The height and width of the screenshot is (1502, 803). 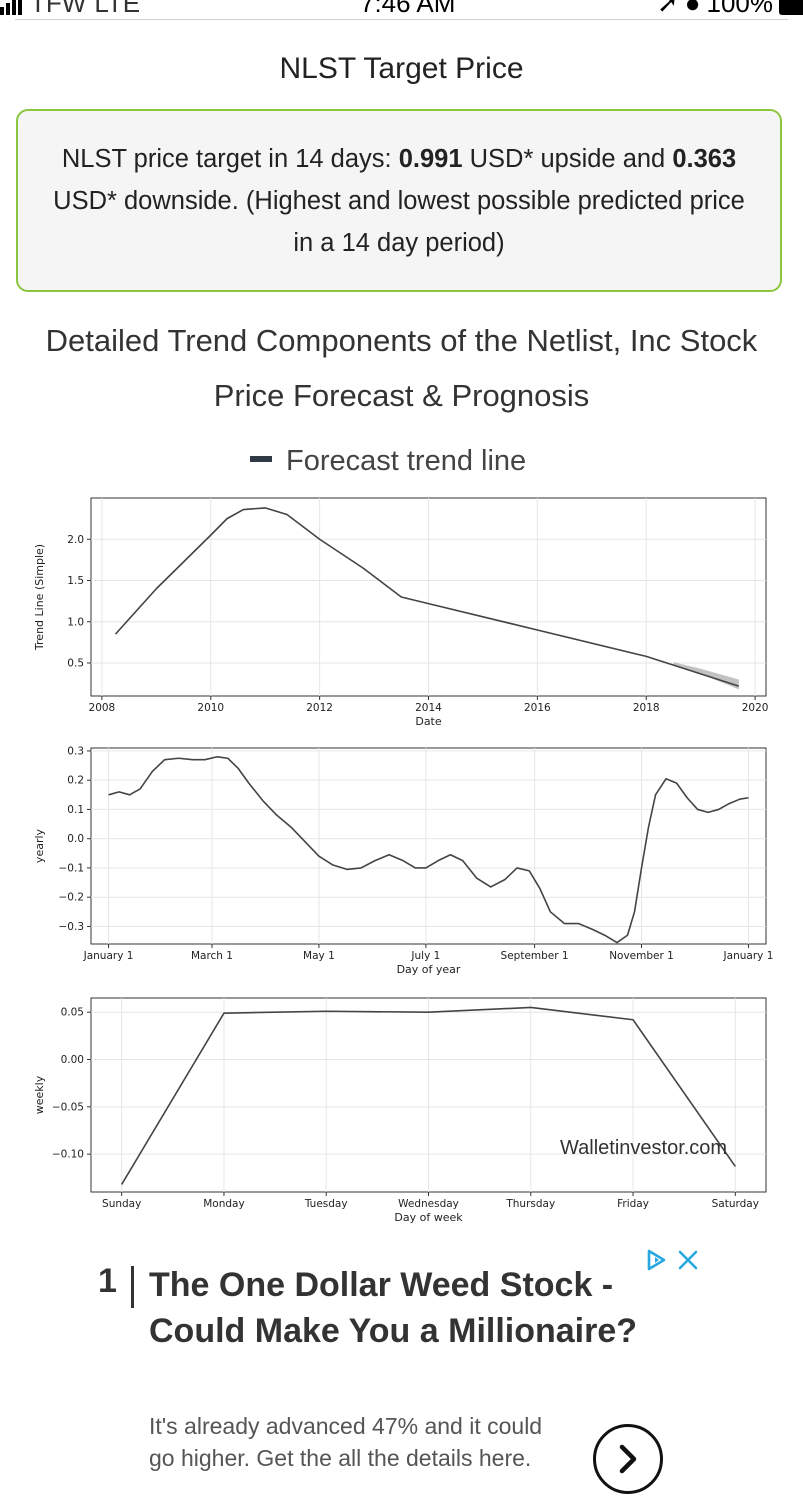 What do you see at coordinates (791, 7) in the screenshot?
I see `battery-icon` at bounding box center [791, 7].